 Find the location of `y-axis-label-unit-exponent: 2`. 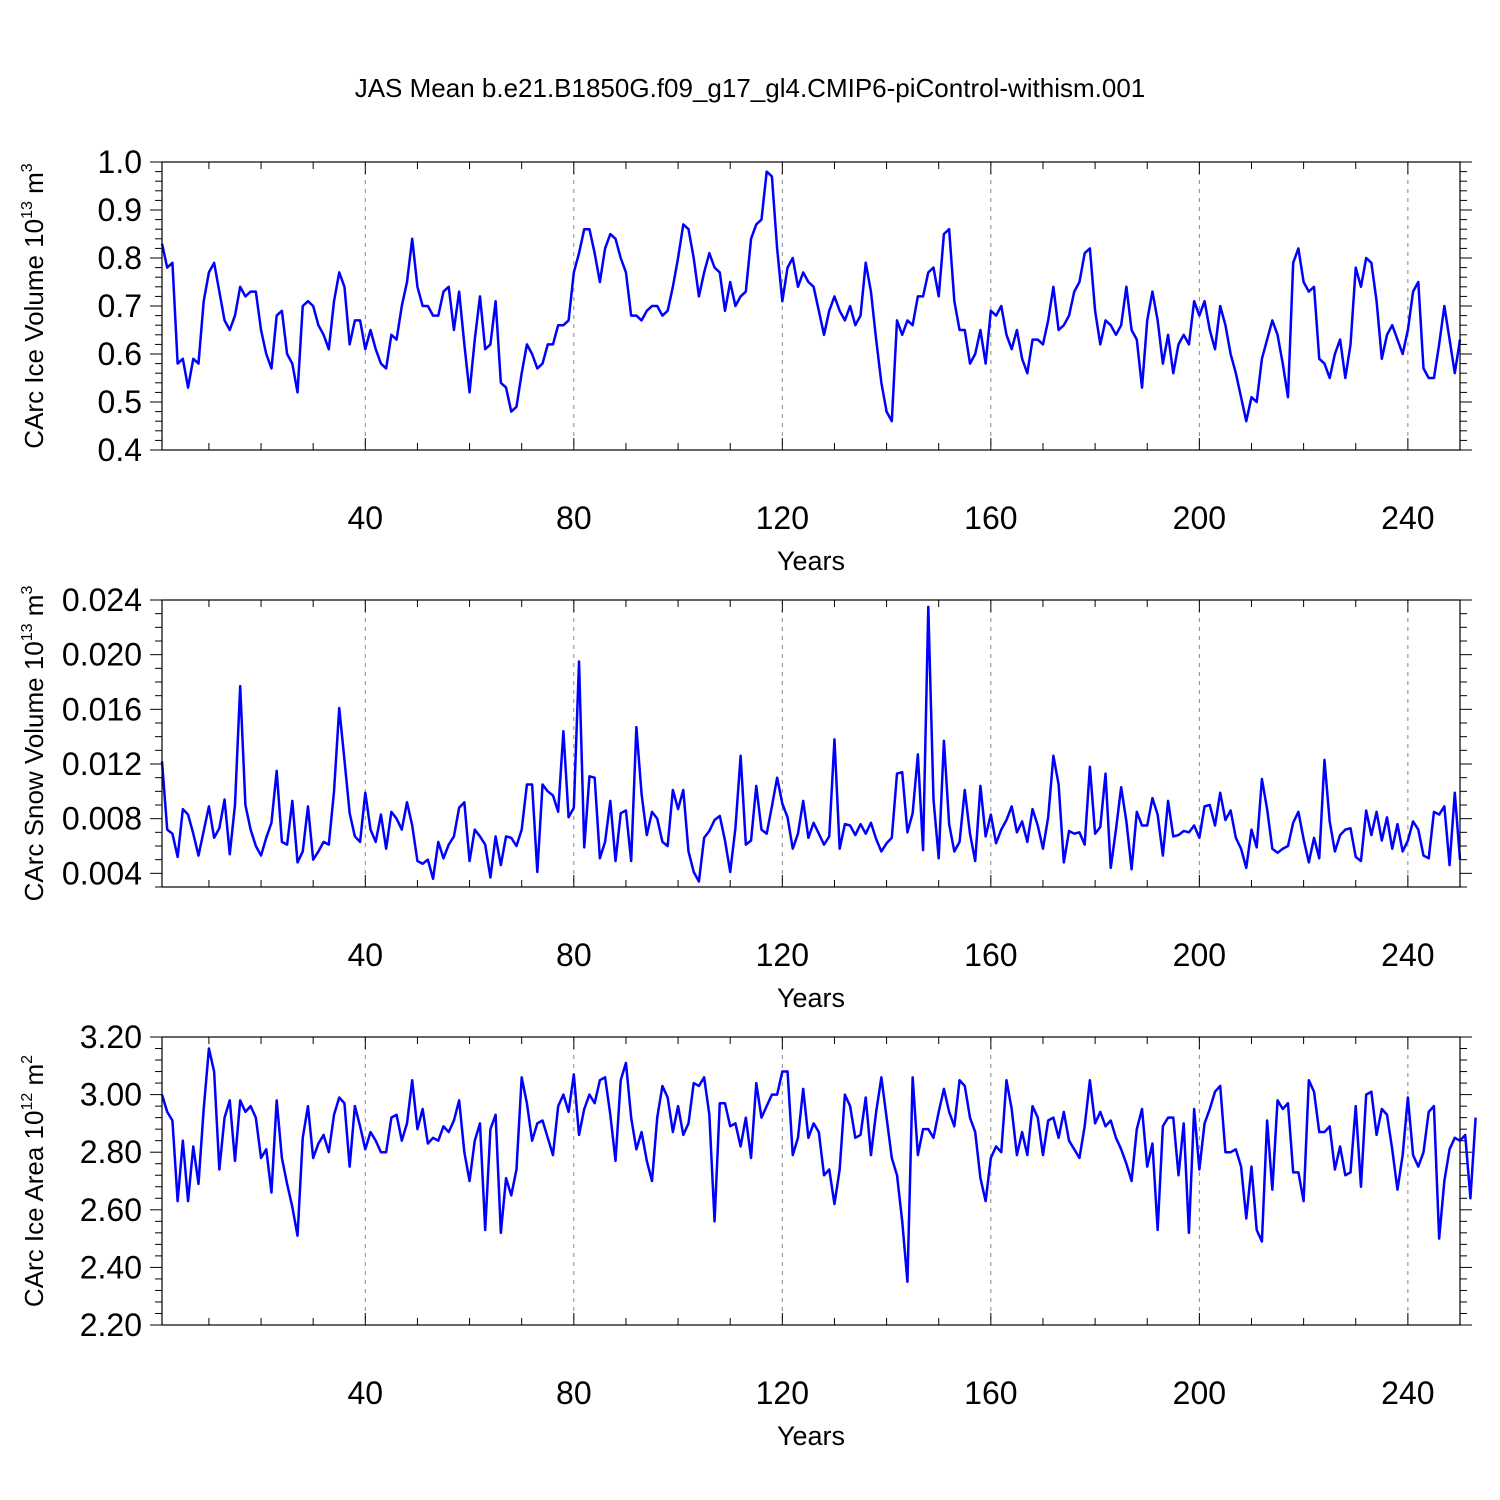

y-axis-label-unit-exponent: 2 is located at coordinates (27, 1059).